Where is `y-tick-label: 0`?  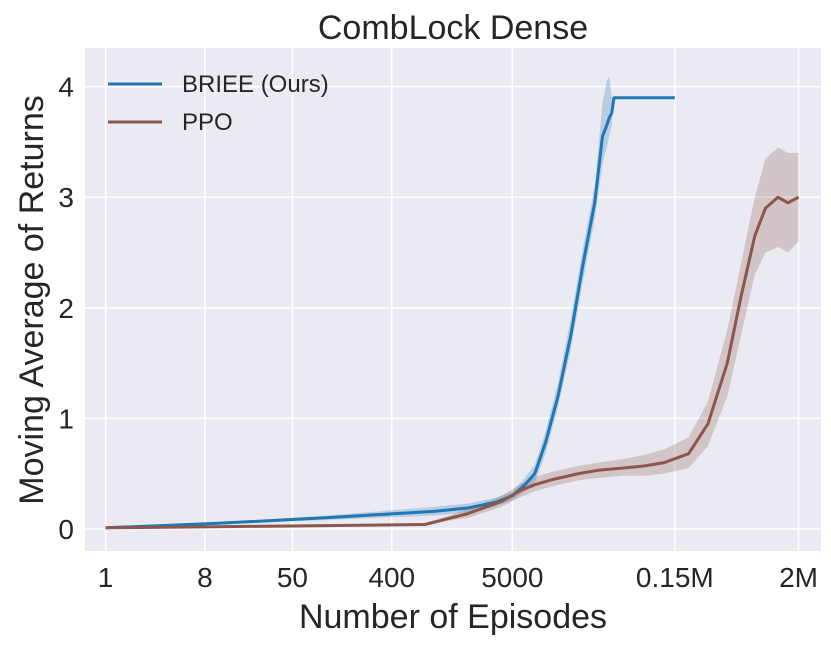
y-tick-label: 0 is located at coordinates (66, 529).